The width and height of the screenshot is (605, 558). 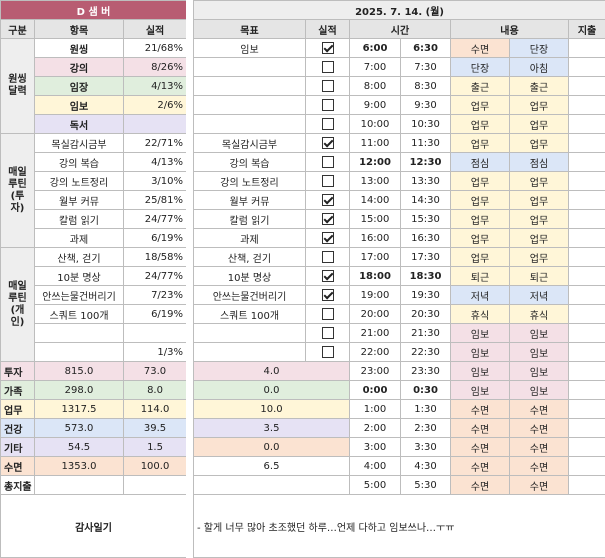 I want to click on time-cell: 16:00, so click(x=375, y=238).